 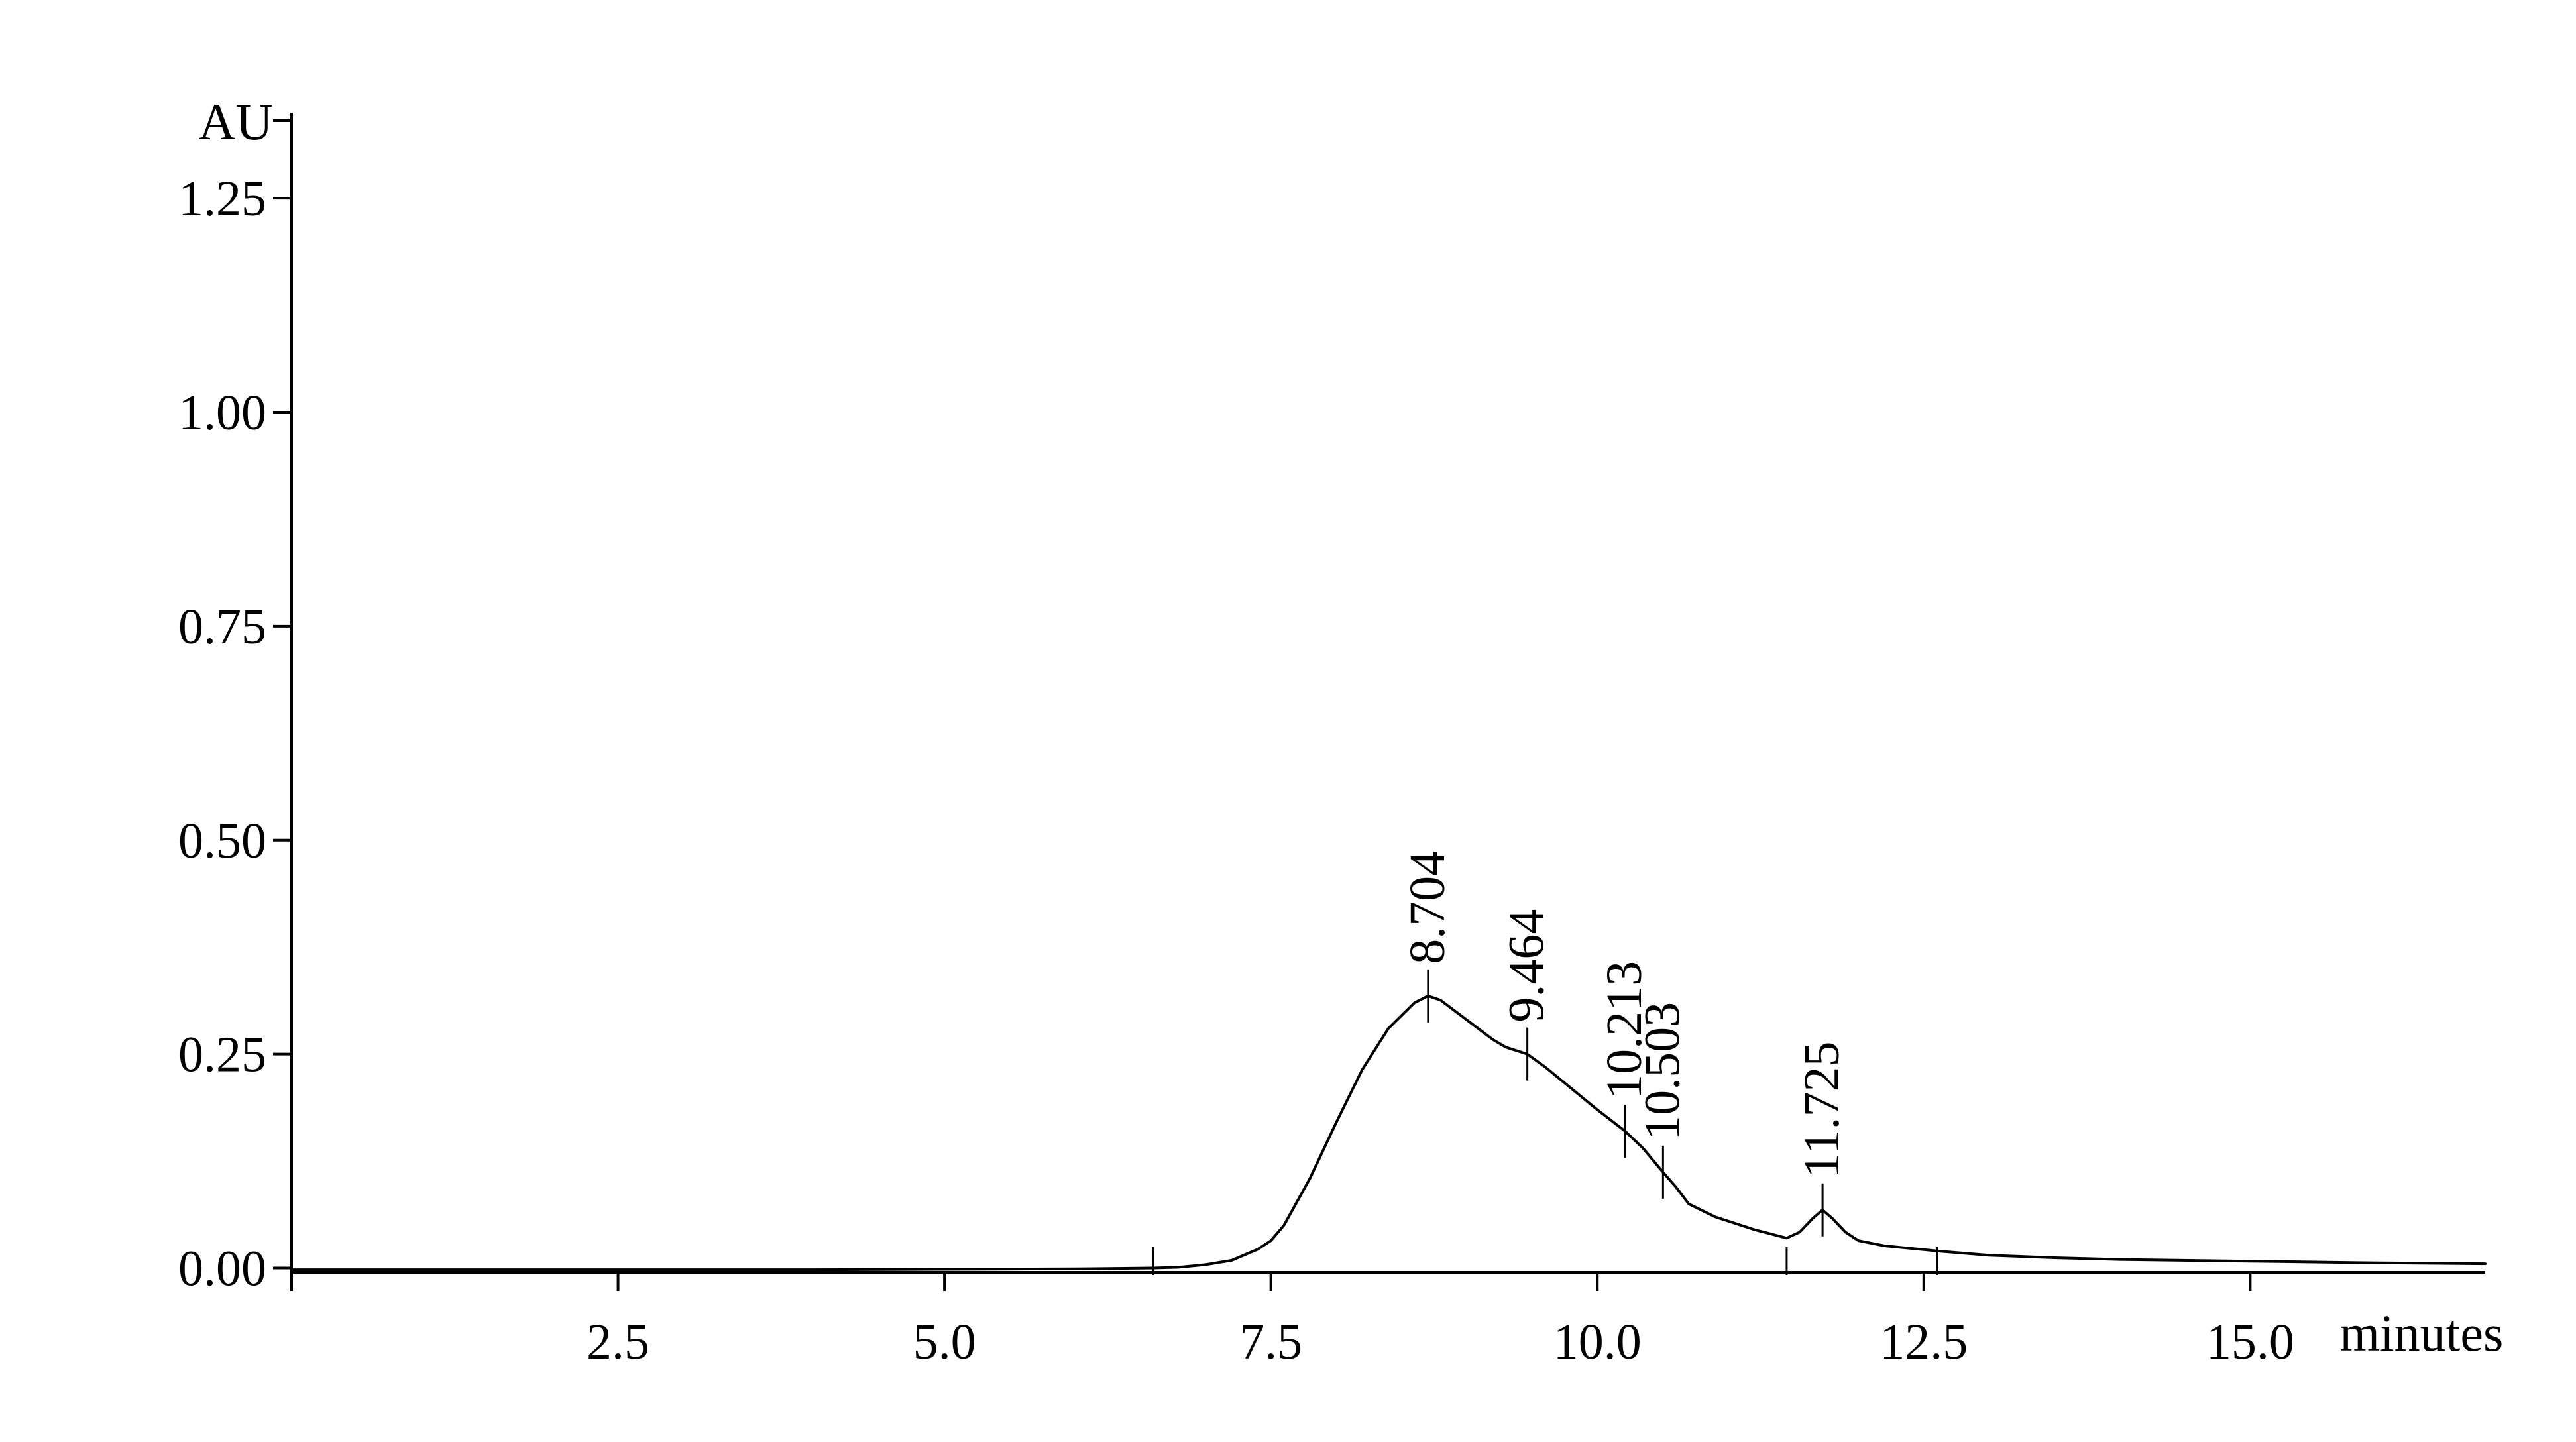 What do you see at coordinates (1624, 1030) in the screenshot?
I see `peak-label: 10.213` at bounding box center [1624, 1030].